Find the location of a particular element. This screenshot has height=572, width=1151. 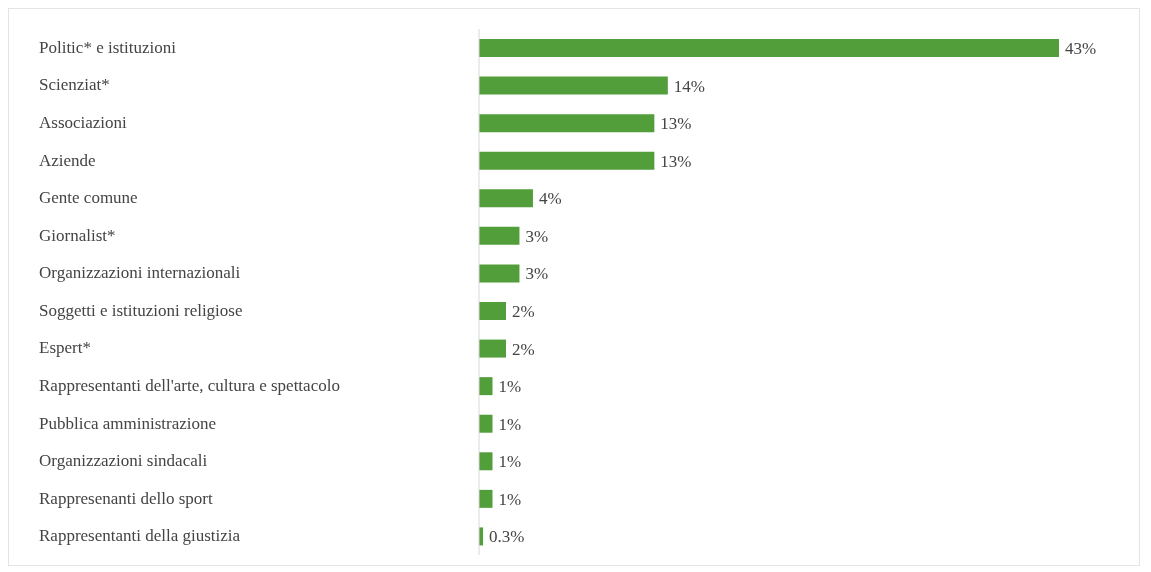

y-tick-label: Aziende is located at coordinates (67, 160).